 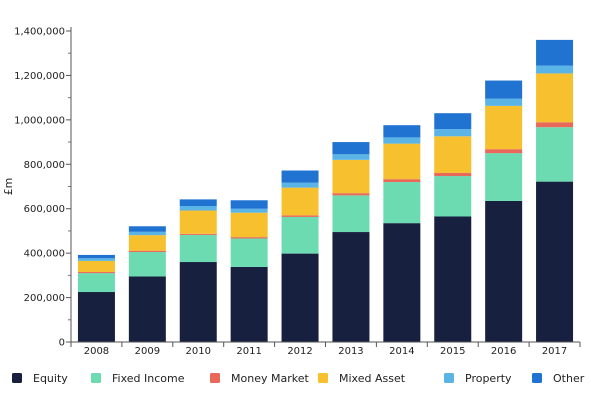 What do you see at coordinates (44, 254) in the screenshot?
I see `y-tick-label: 400,000` at bounding box center [44, 254].